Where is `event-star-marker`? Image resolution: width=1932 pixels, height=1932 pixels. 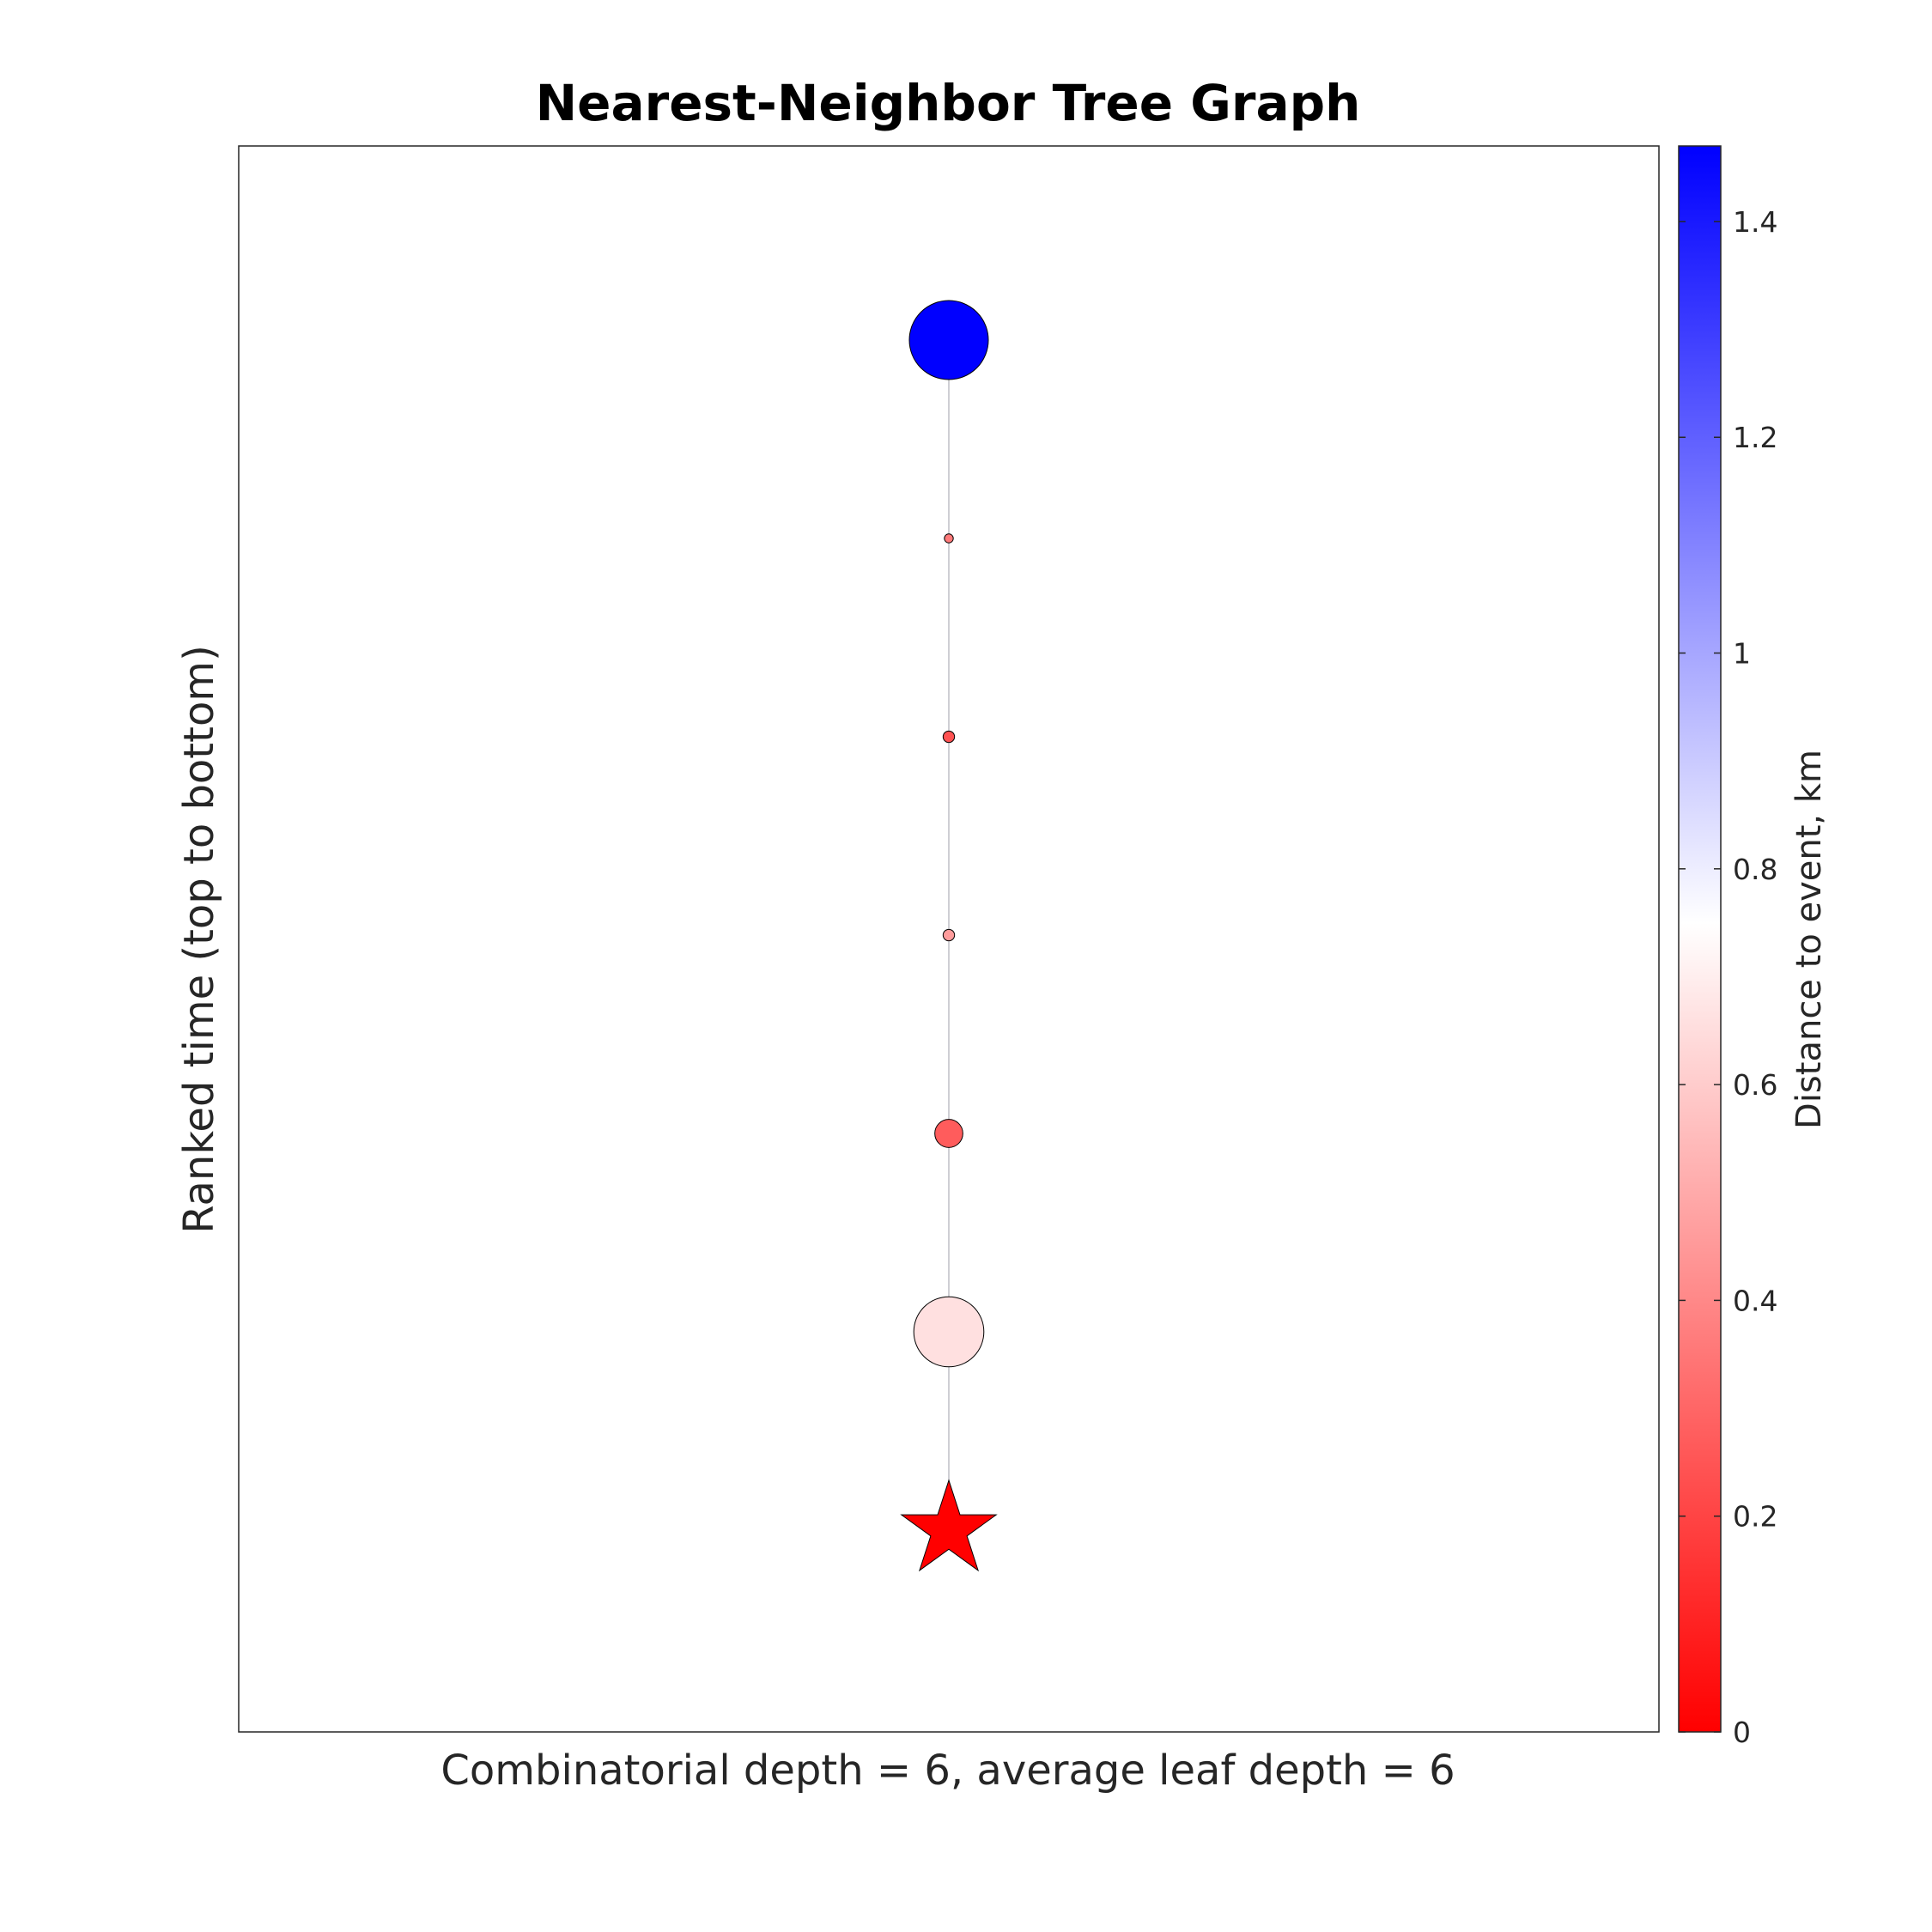 event-star-marker is located at coordinates (949, 1525).